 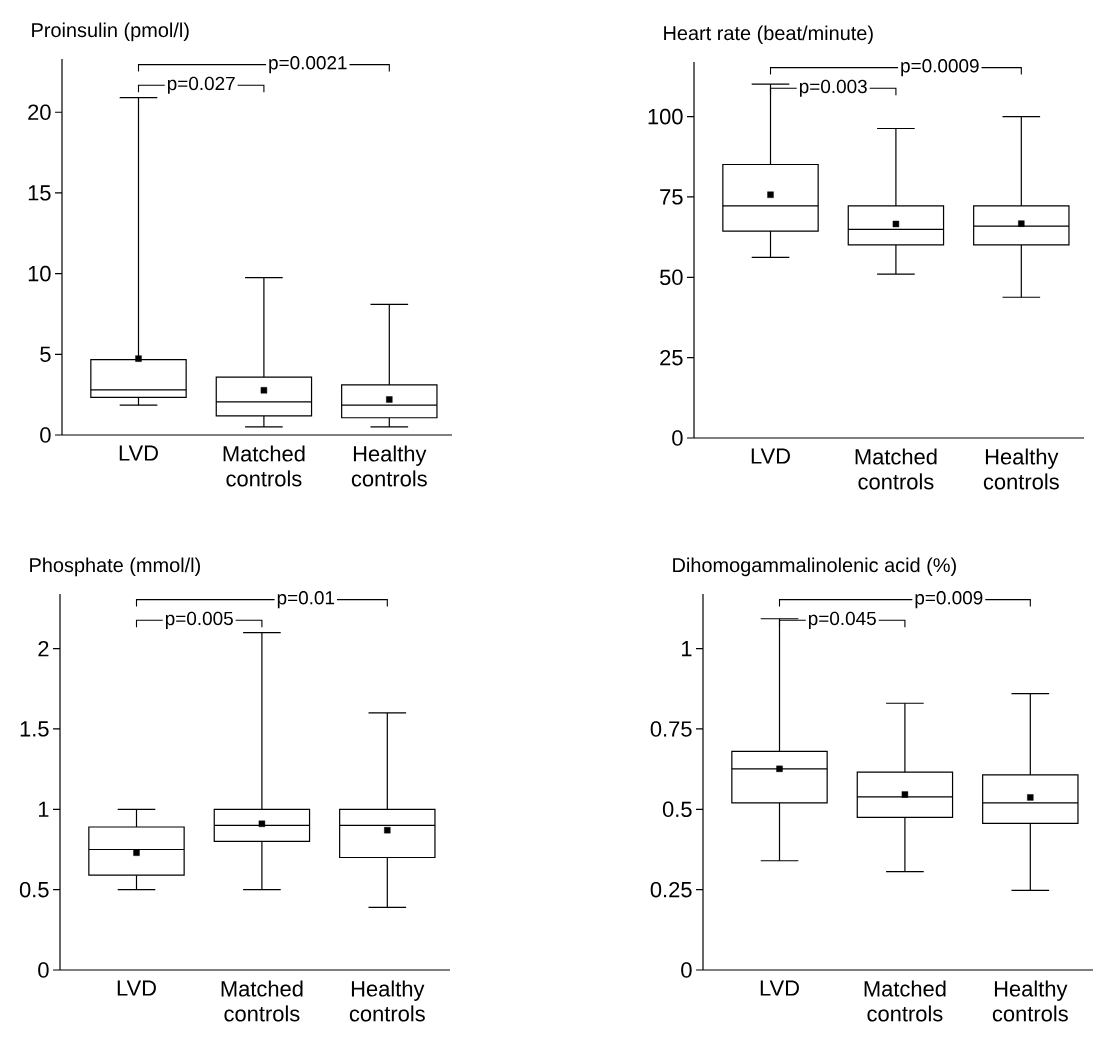 What do you see at coordinates (671, 357) in the screenshot?
I see `y-tick-label: 25` at bounding box center [671, 357].